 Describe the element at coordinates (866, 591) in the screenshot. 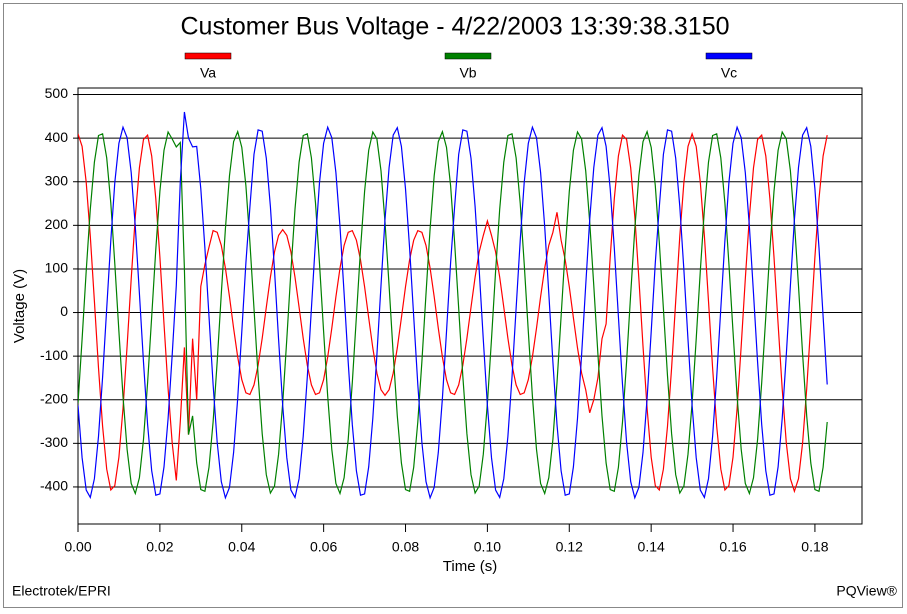

I see `footer-right: PQView®` at that location.